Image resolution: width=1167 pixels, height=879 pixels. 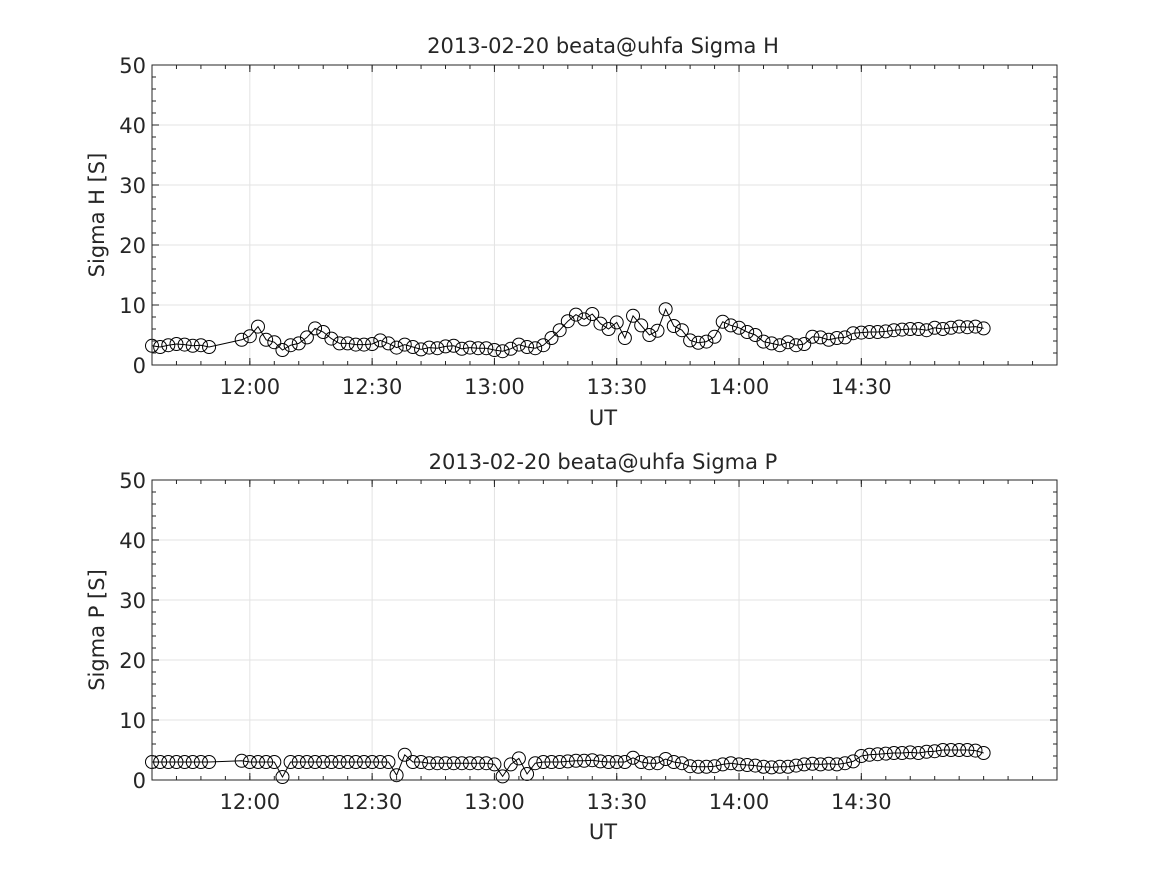 I want to click on x-tick-label: 12:30, so click(x=372, y=802).